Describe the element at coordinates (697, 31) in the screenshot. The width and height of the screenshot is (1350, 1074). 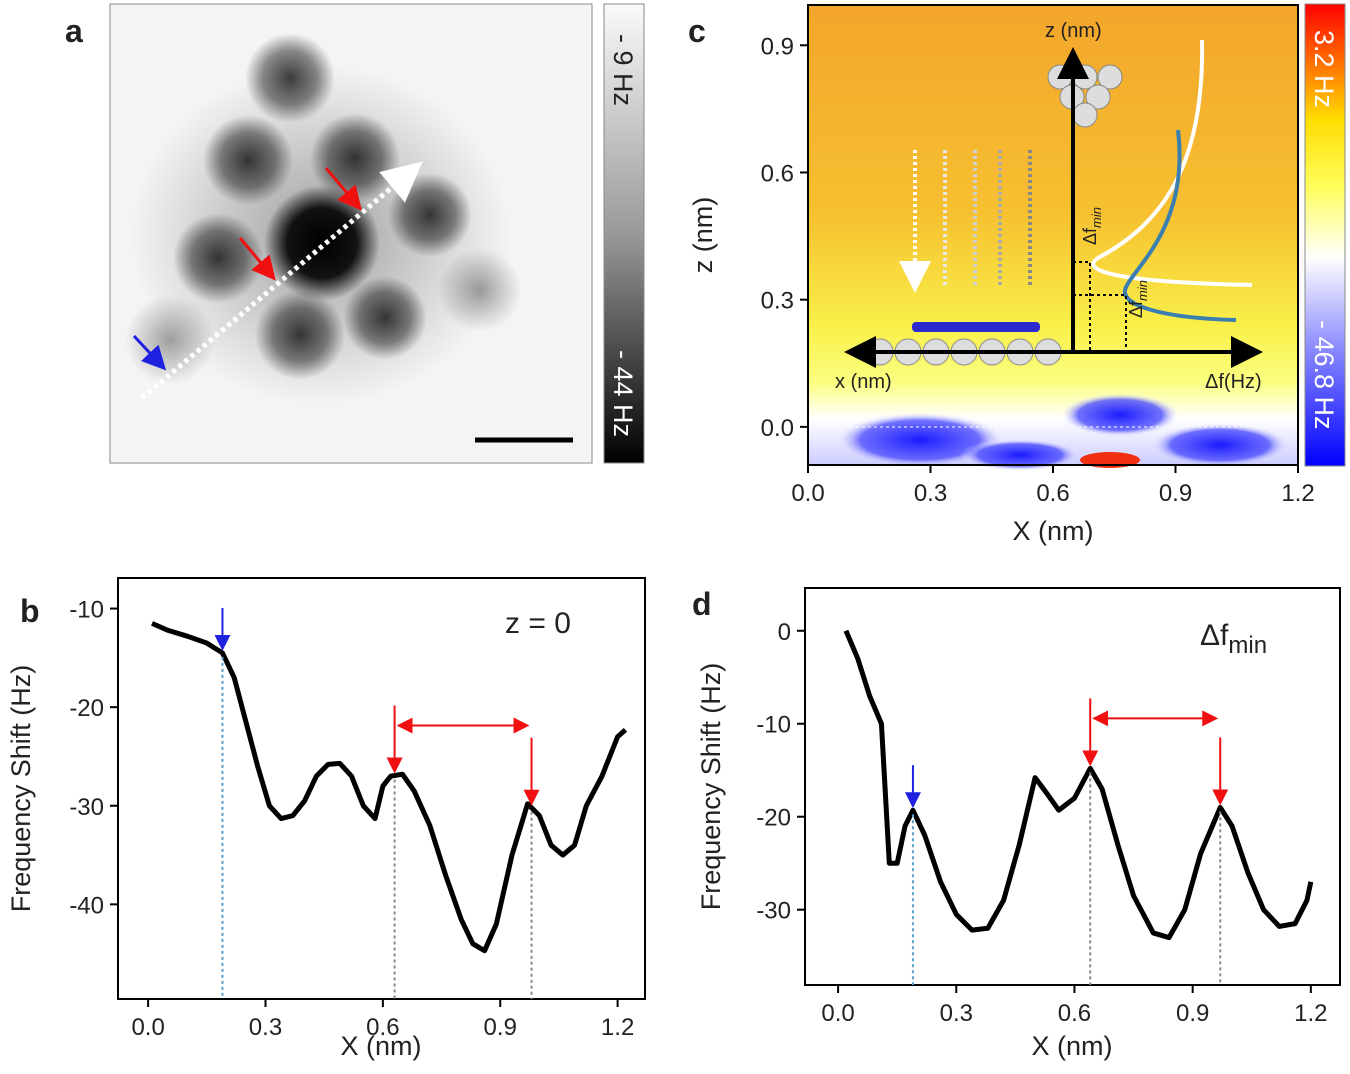
I see `panel-label: c` at that location.